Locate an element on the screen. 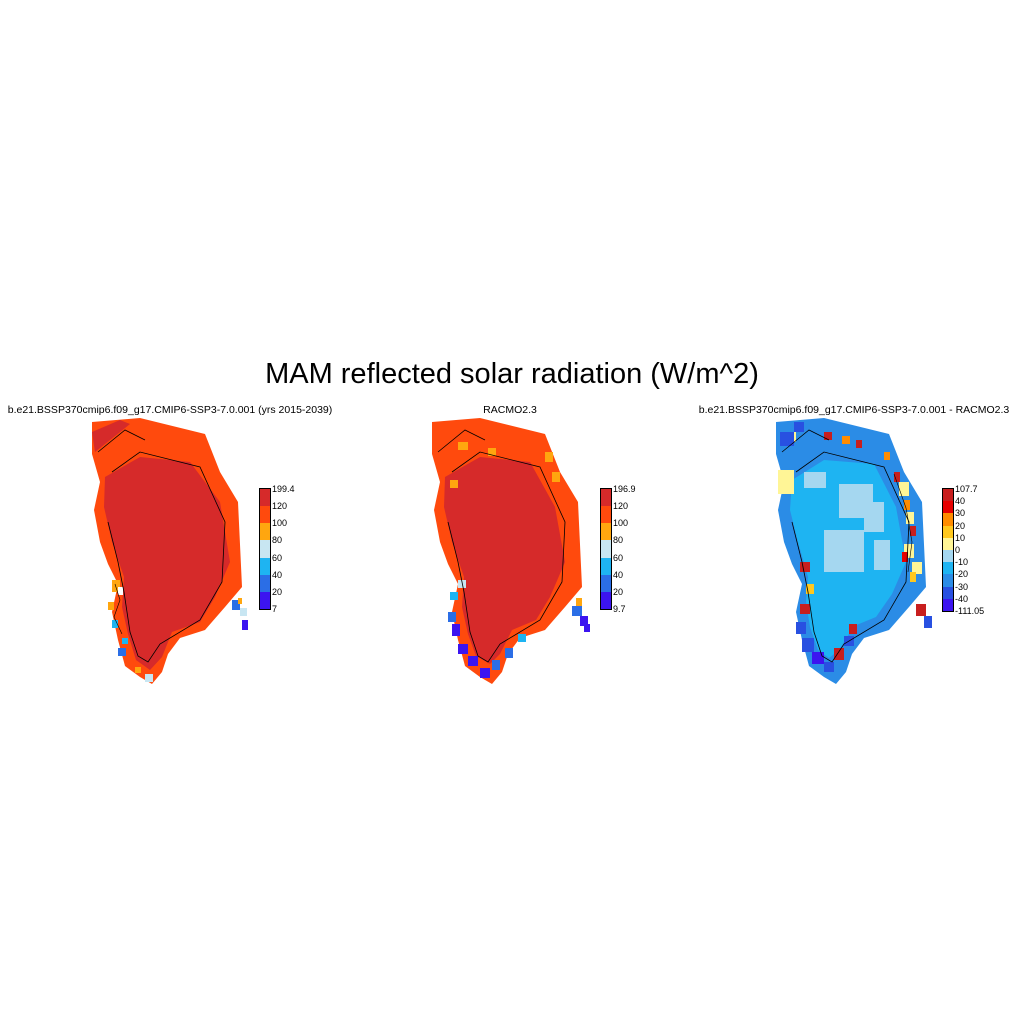  colorbar-label: 0 is located at coordinates (958, 550).